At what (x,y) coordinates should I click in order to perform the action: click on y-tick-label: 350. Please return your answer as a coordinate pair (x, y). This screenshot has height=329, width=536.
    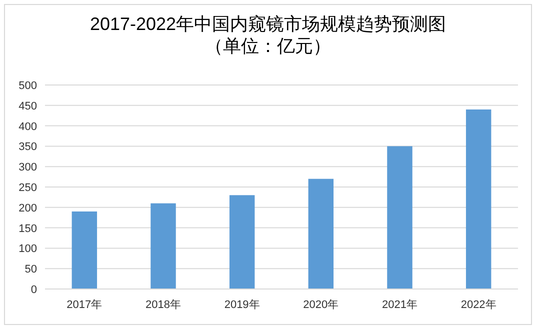
    Looking at the image, I should click on (27, 147).